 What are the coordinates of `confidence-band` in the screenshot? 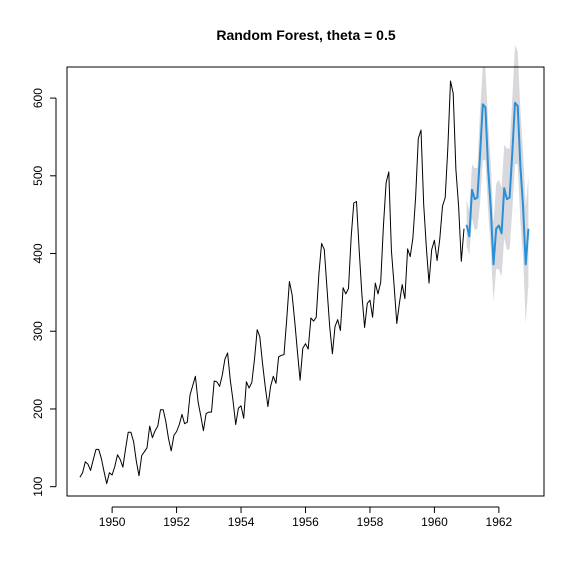 It's located at (497, 184).